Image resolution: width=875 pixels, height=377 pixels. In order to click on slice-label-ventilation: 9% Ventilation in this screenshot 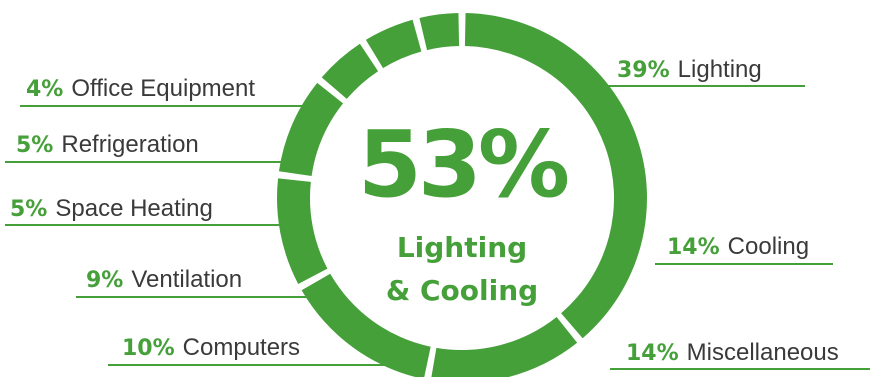, I will do `click(164, 279)`.